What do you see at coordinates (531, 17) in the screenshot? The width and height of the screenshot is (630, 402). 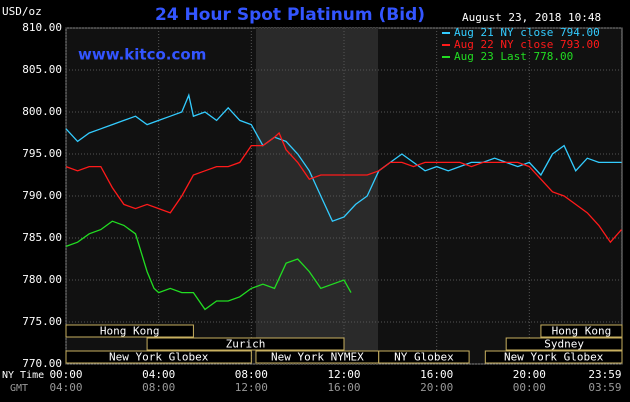 I see `timestamp: August 23, 2018 10:48` at bounding box center [531, 17].